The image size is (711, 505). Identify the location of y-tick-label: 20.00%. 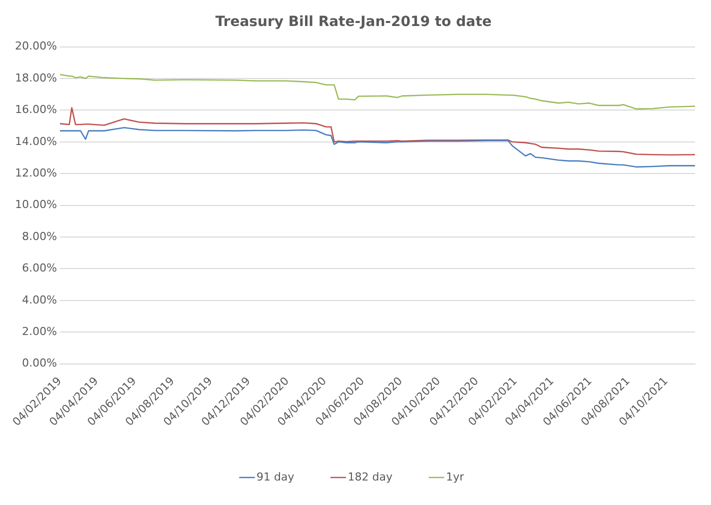
(35, 46).